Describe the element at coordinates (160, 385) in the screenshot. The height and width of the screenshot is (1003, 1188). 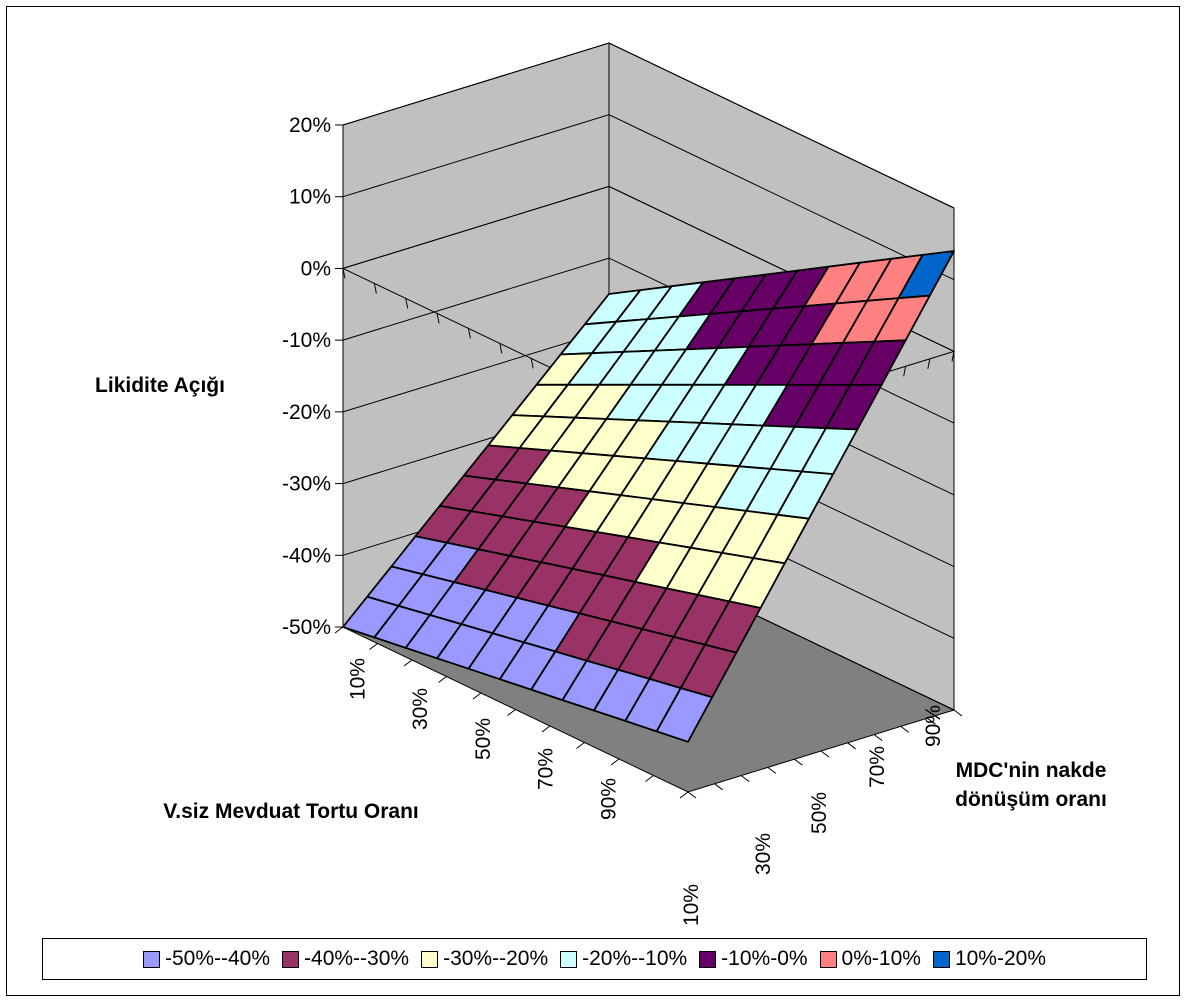
I see `z-axis-title: Likidite Açığı` at that location.